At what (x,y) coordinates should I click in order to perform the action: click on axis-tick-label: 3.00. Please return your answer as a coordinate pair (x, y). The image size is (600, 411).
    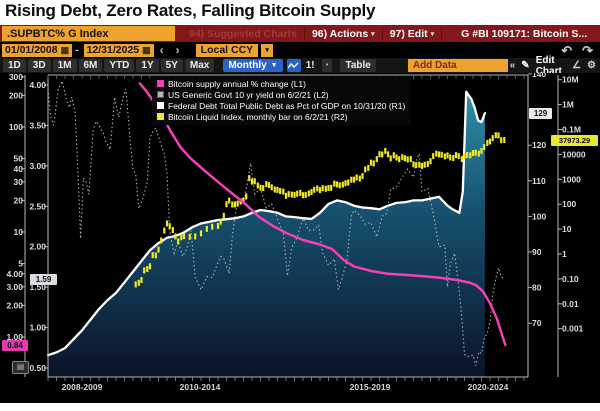
    Looking at the image, I should click on (14, 287).